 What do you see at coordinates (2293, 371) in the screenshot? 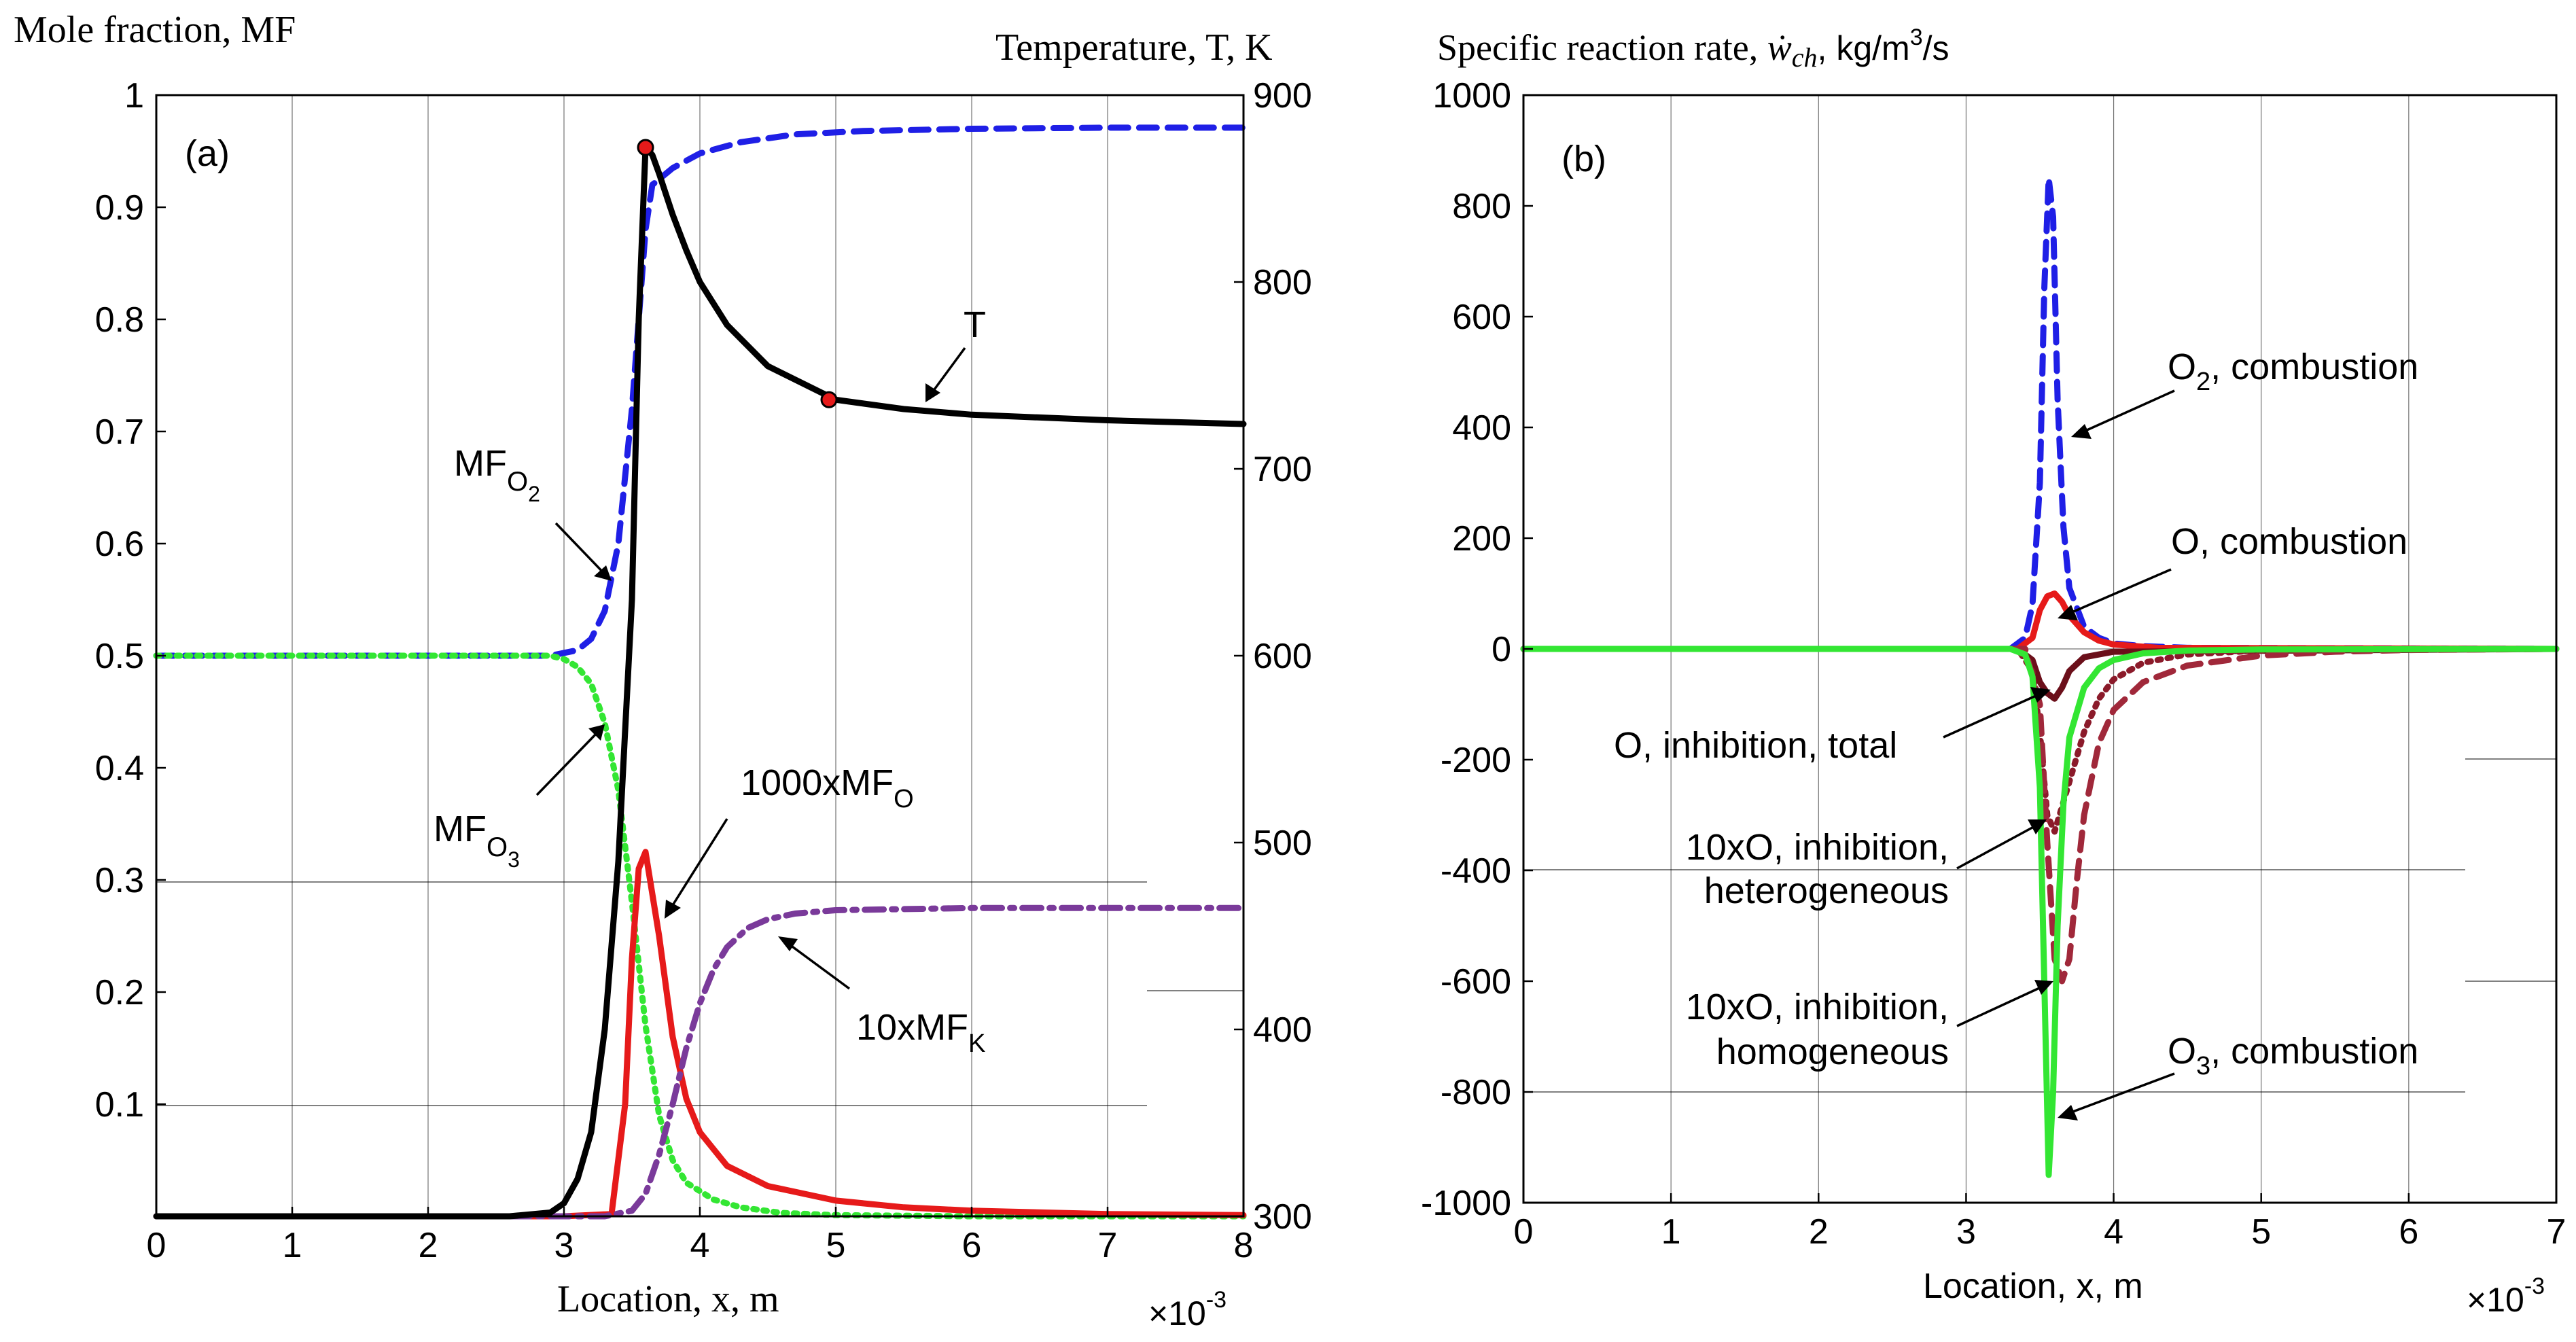
I see `annot-o2-combustion-label: O2, combustion` at bounding box center [2293, 371].